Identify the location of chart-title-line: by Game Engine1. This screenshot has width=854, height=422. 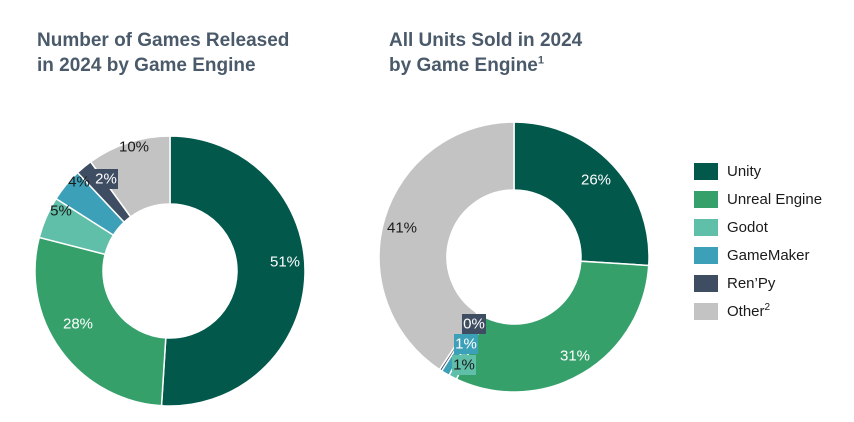
(485, 65).